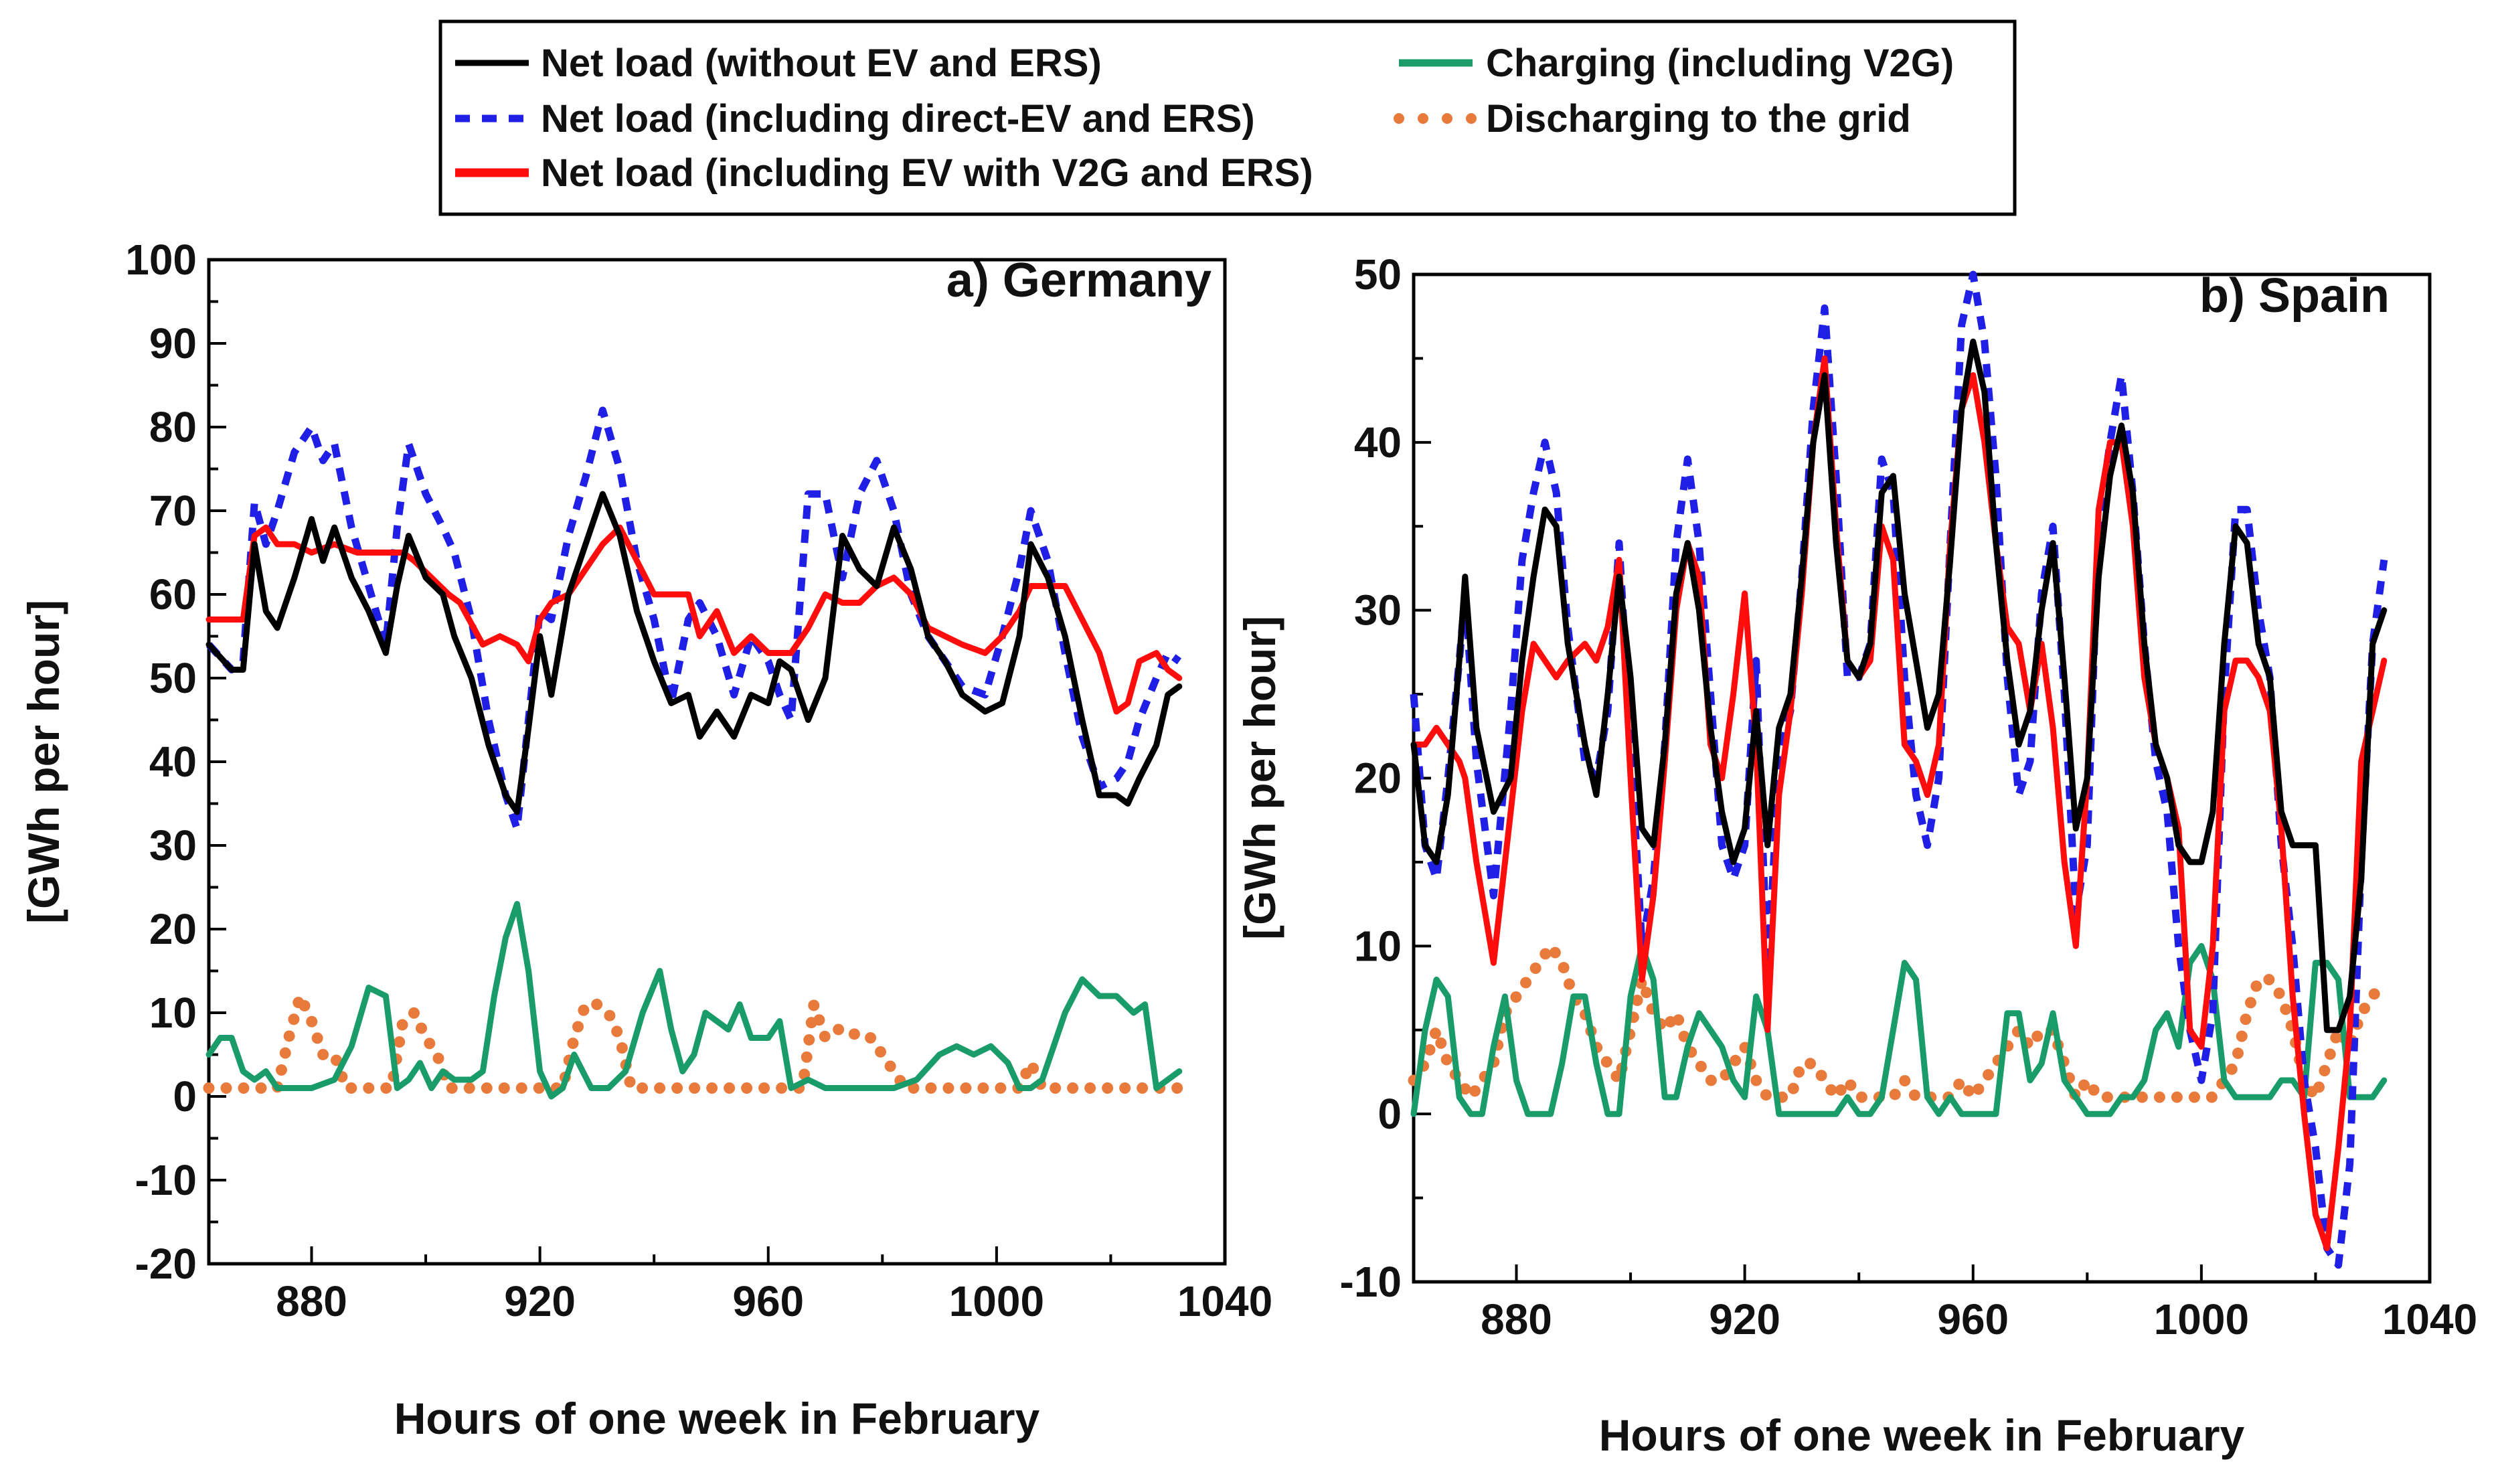 This screenshot has width=2500, height=1484. What do you see at coordinates (898, 119) in the screenshot?
I see `legend-label-net-load-direct-ev: Net load (including direct-EV and ERS)` at bounding box center [898, 119].